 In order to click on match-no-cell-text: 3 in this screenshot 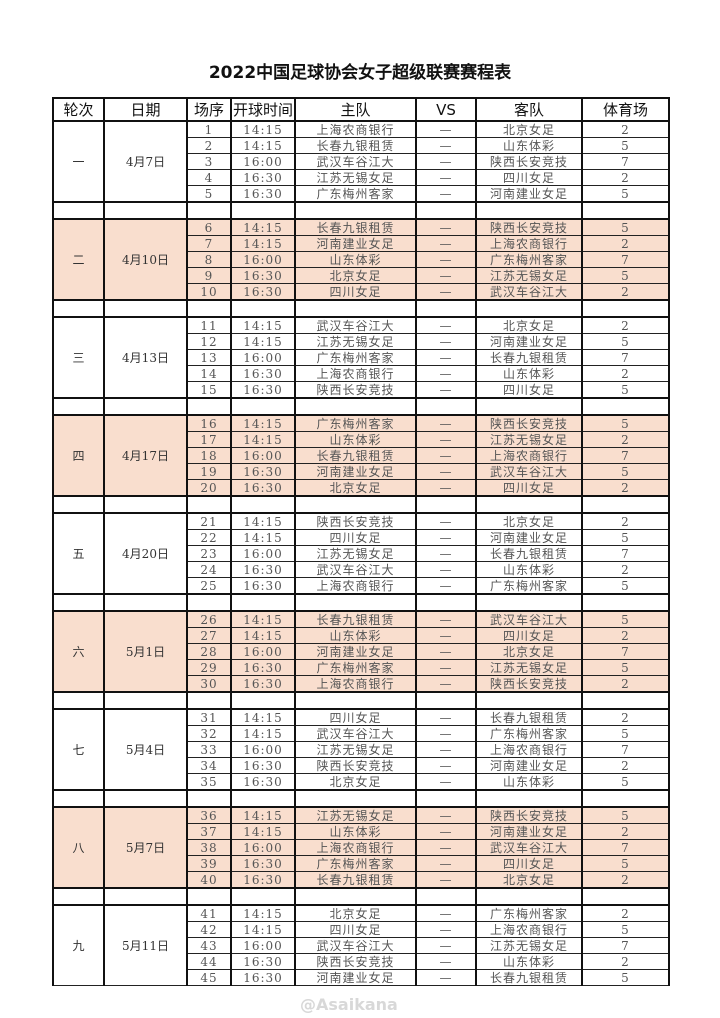, I will do `click(209, 161)`.